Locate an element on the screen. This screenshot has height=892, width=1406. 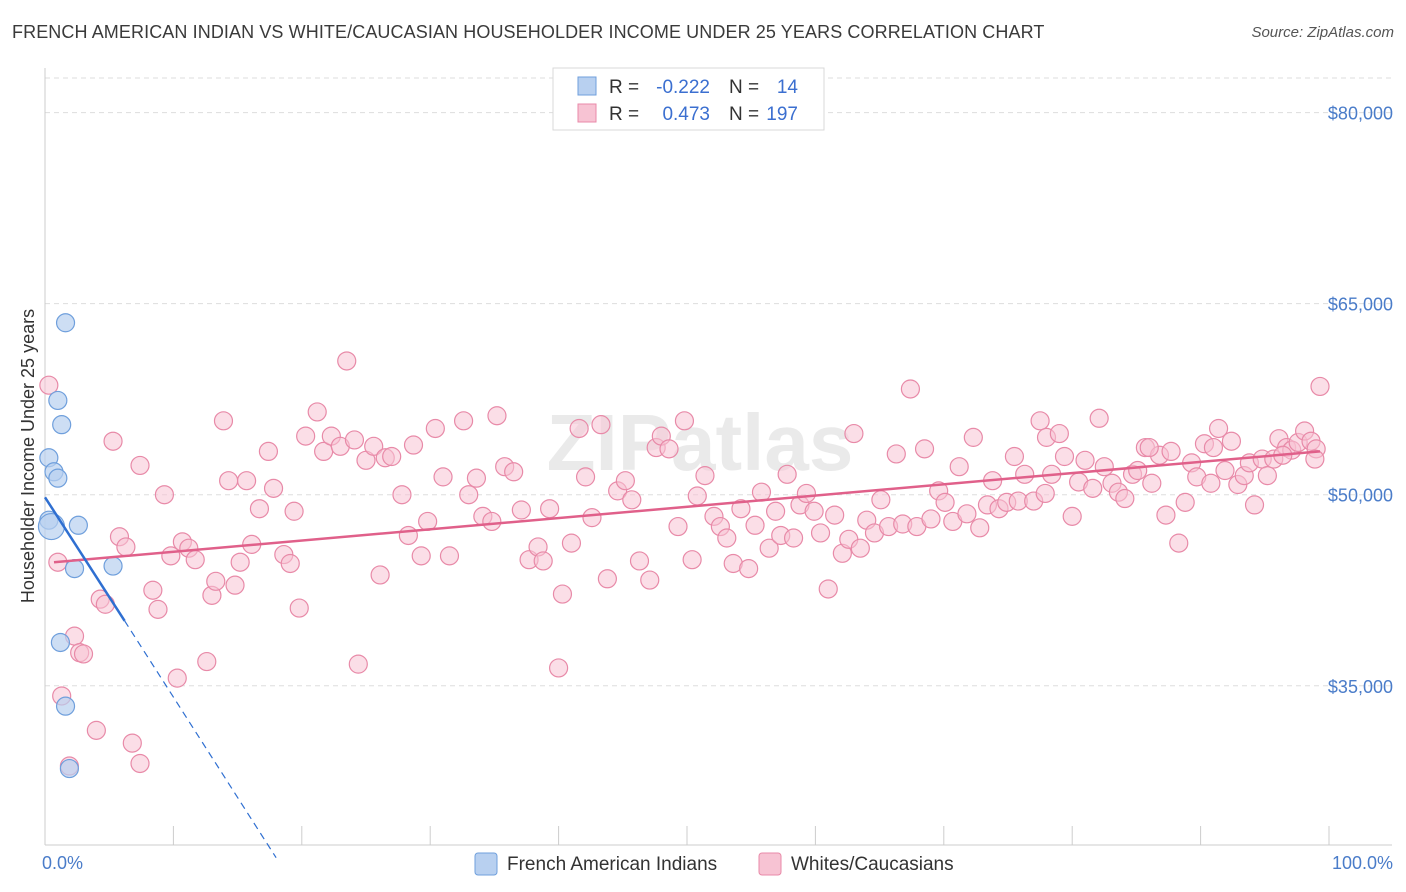
series-legend-label-blue: French American Indians is located at coordinates (612, 864).